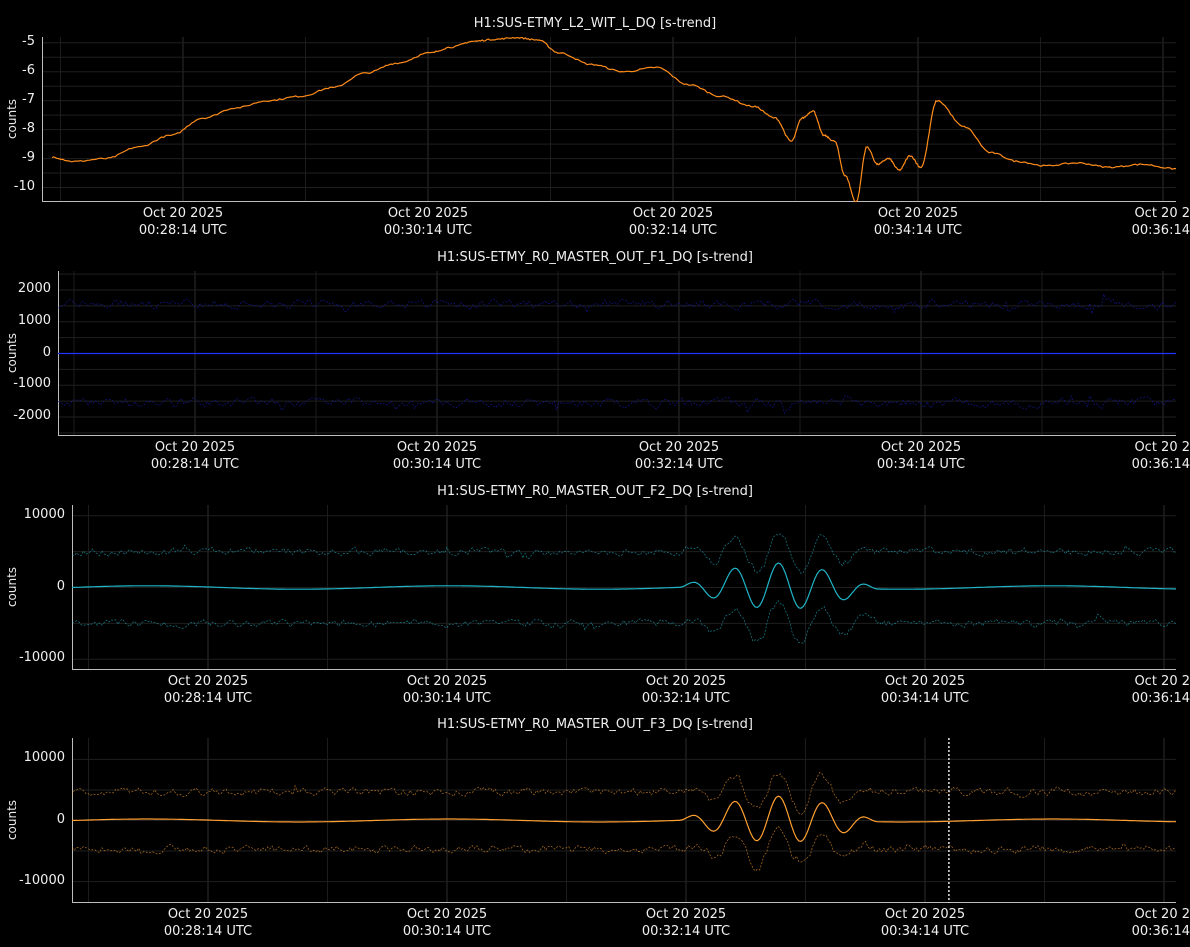 The image size is (1190, 947). Describe the element at coordinates (595, 23) in the screenshot. I see `chart-title: H1:SUS-ETMY_L2_WIT_L_DQ [s-trend]` at that location.